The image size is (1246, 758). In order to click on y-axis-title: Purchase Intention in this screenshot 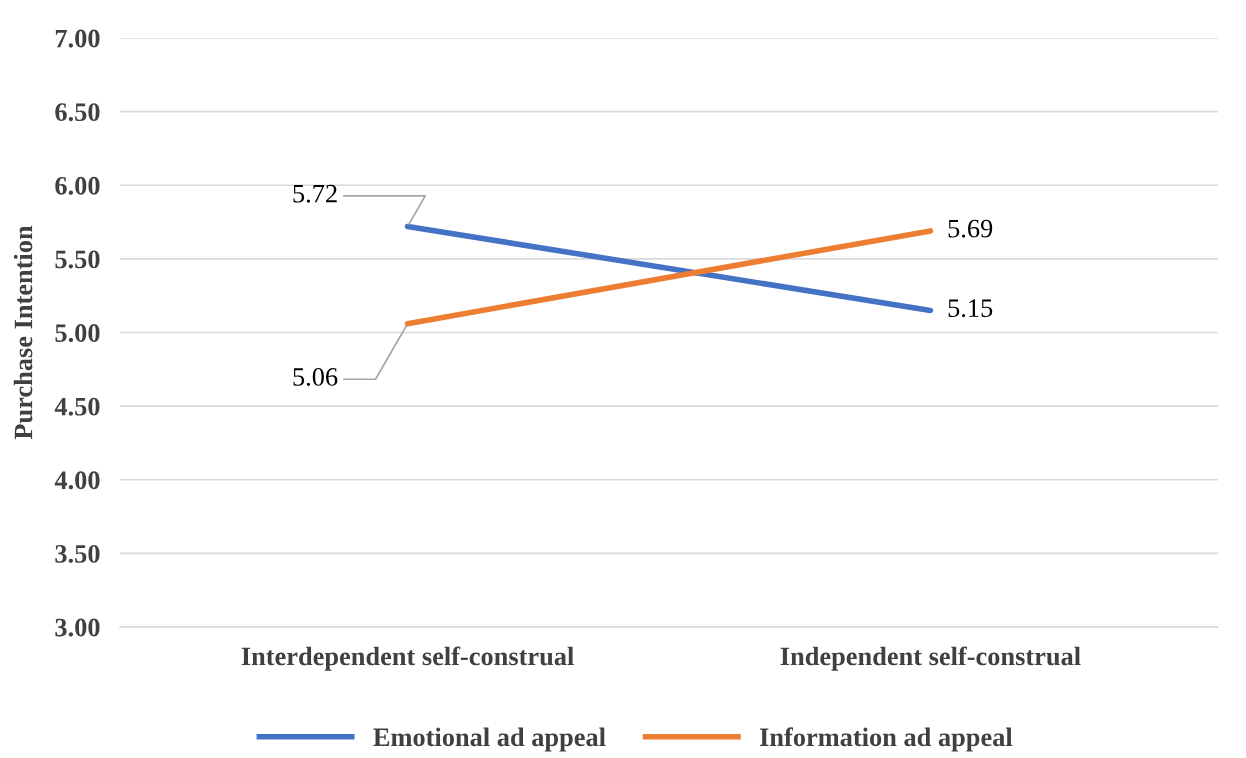, I will do `click(23, 332)`.